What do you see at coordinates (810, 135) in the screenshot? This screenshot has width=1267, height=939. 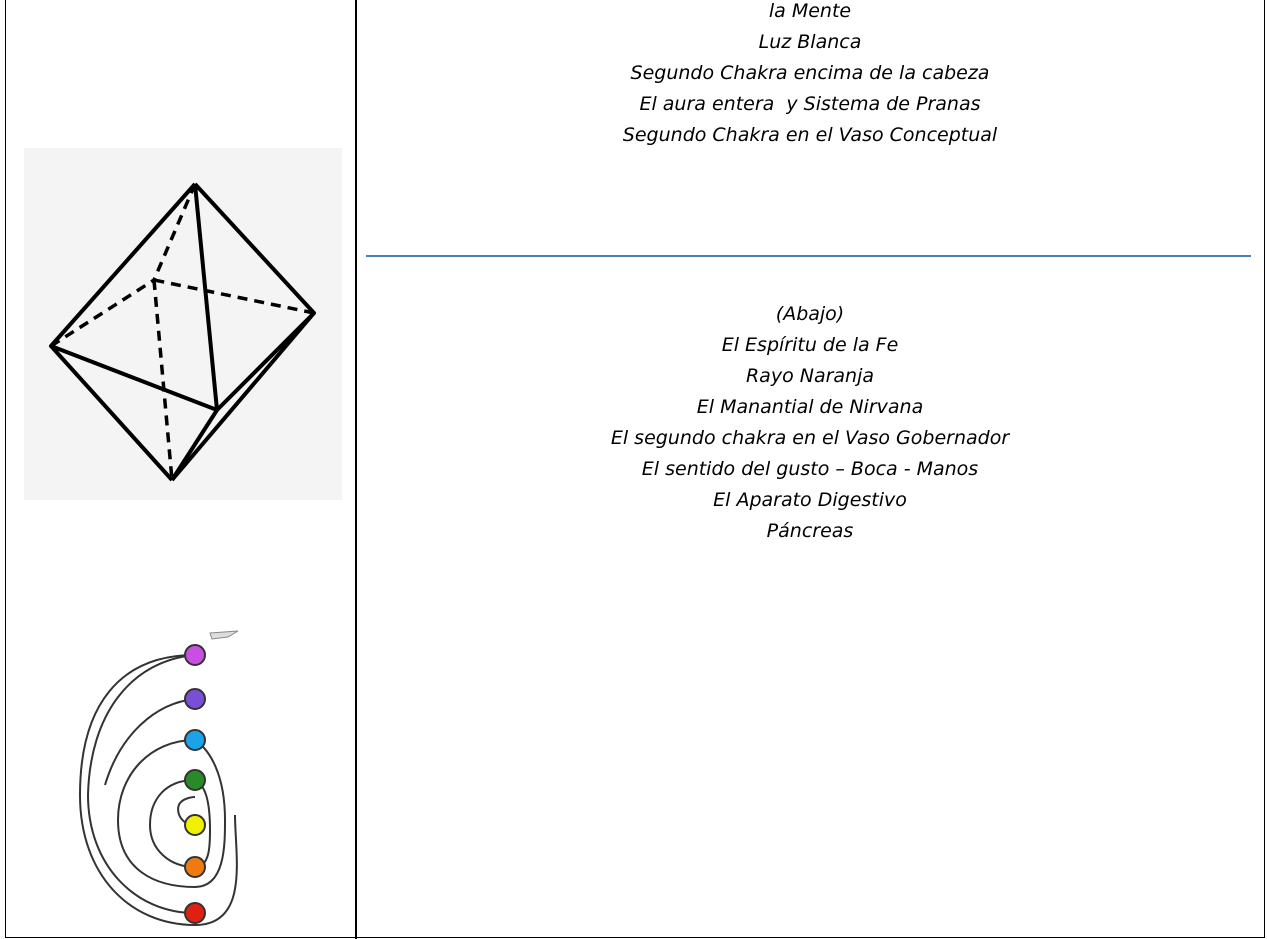 I see `text-line: Segundo Chakra en el Vaso Conceptual` at bounding box center [810, 135].